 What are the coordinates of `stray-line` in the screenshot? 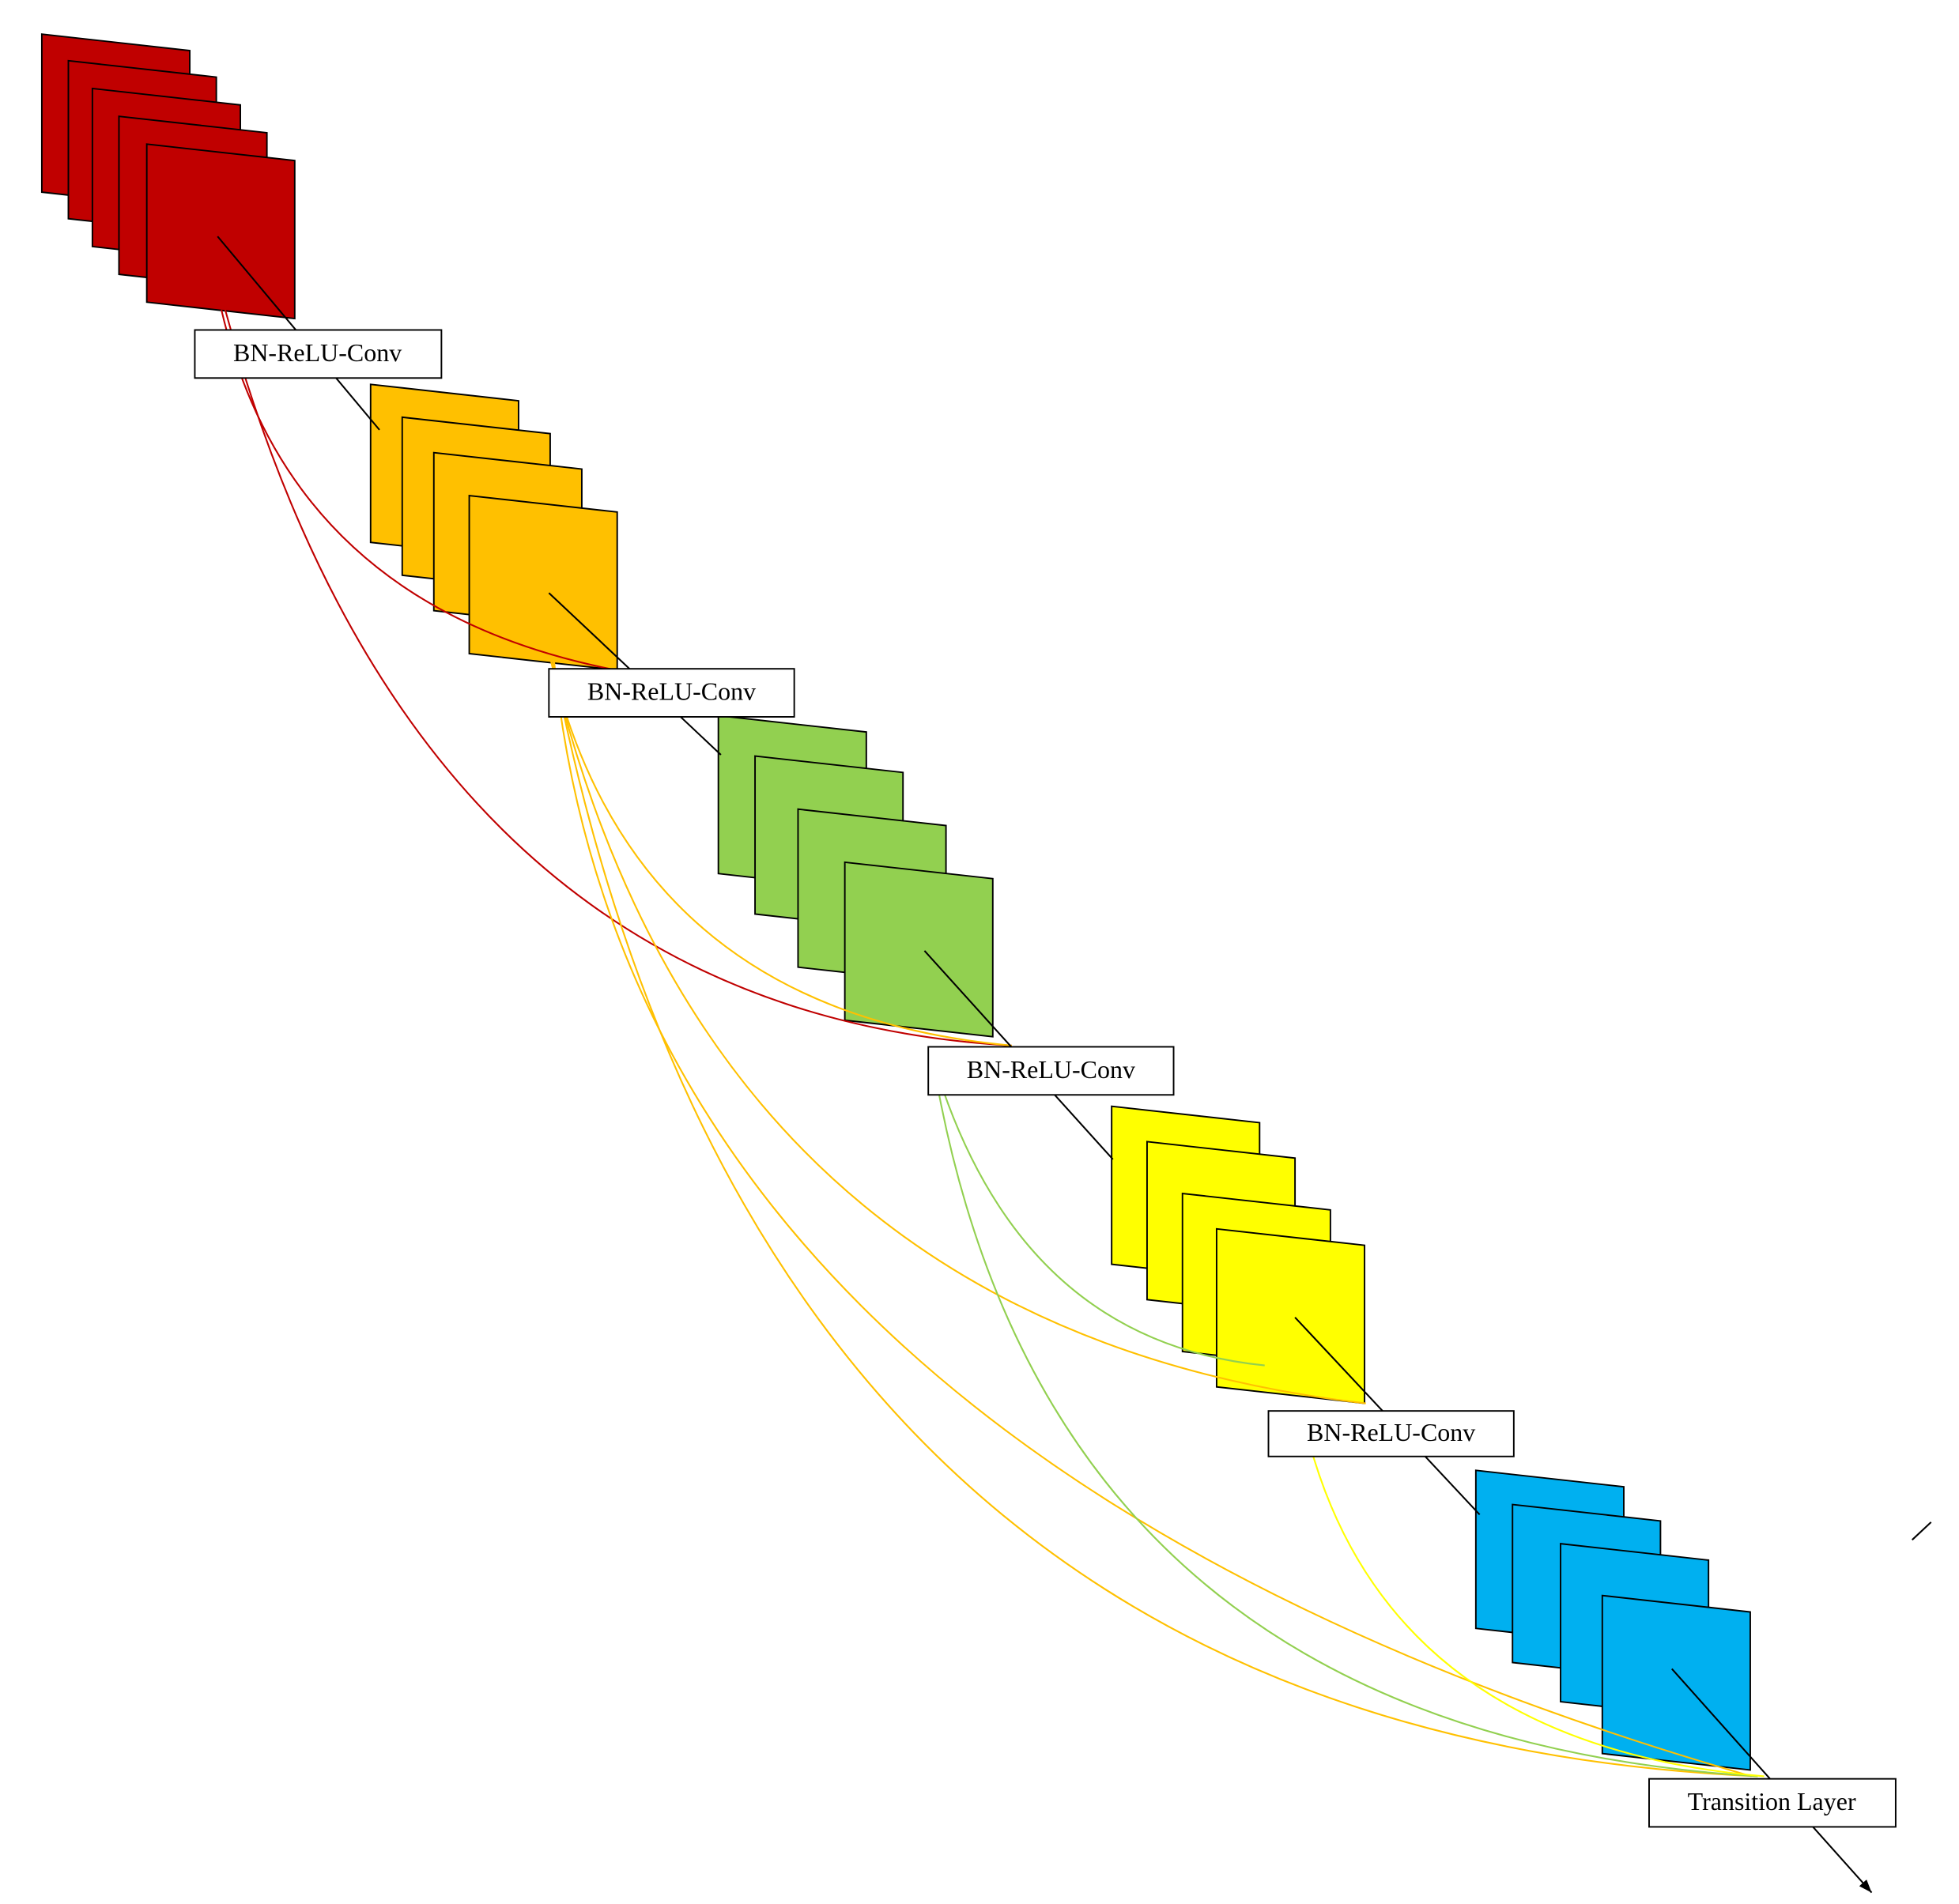 It's located at (1922, 1531).